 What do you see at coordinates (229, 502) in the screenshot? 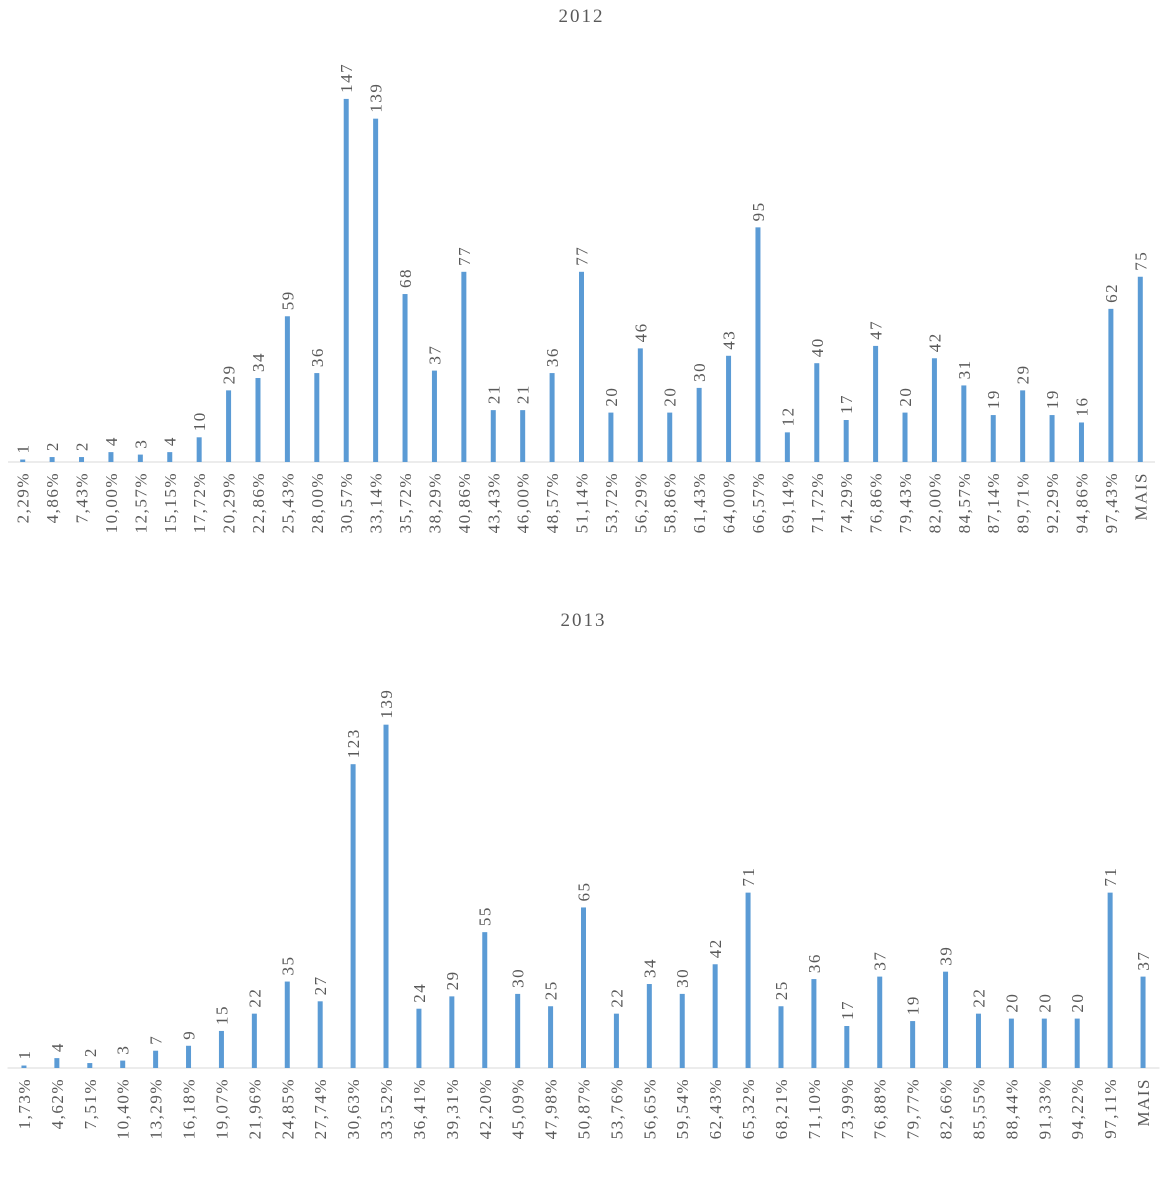
I see `x-tick-label: 20,29%` at bounding box center [229, 502].